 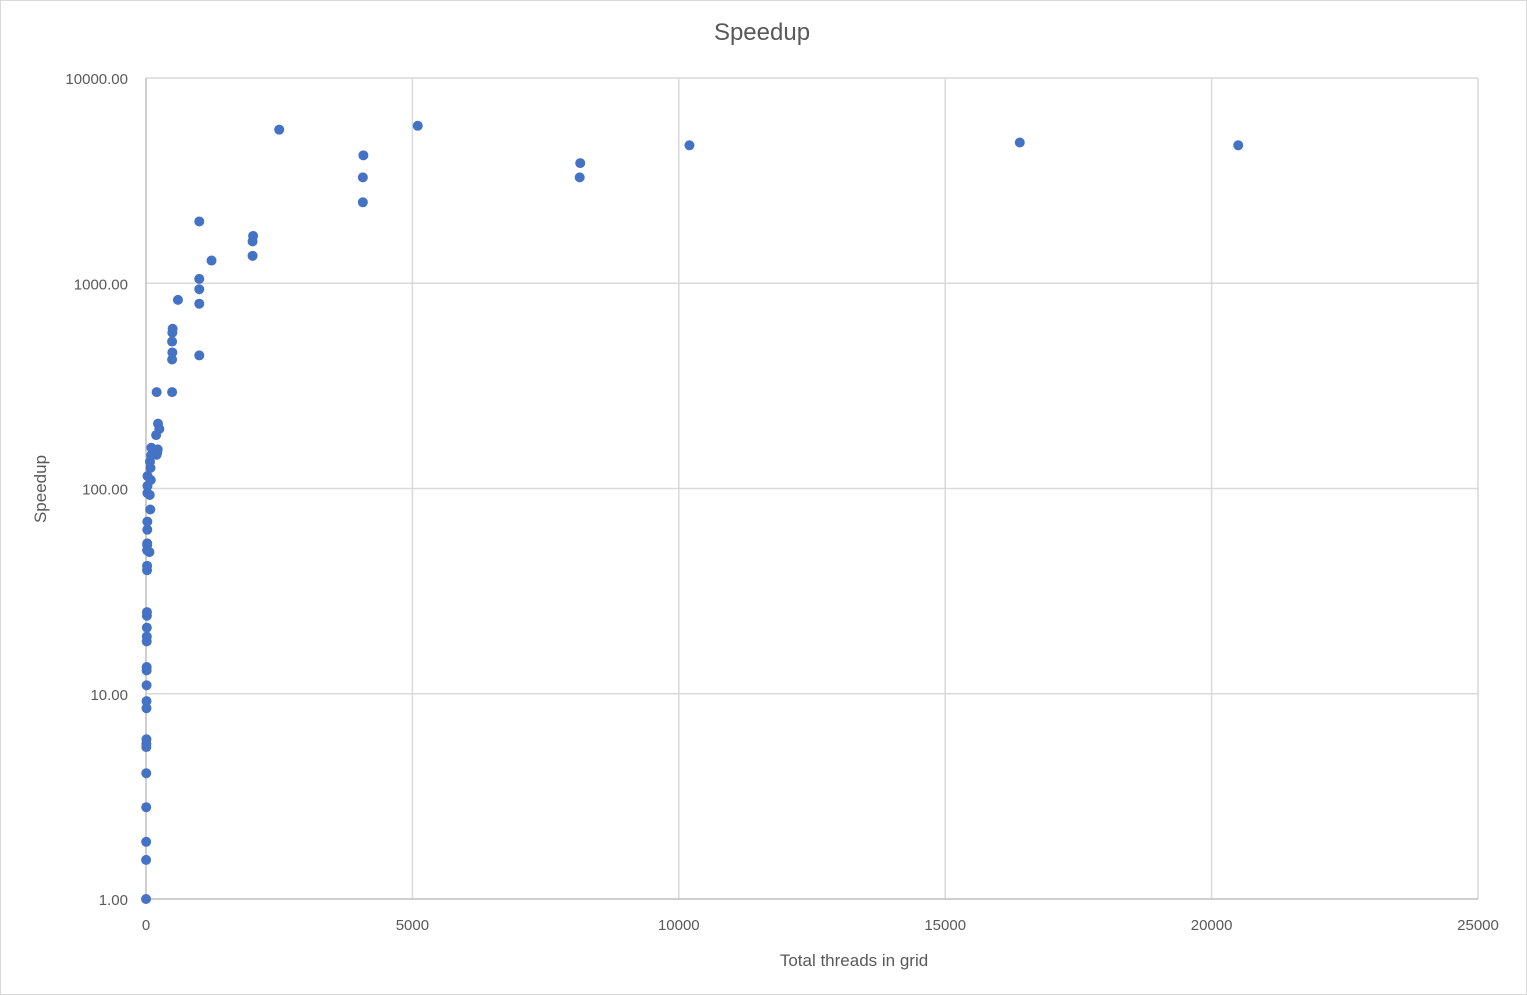 I want to click on y-tick-label: 1000.00, so click(x=101, y=284).